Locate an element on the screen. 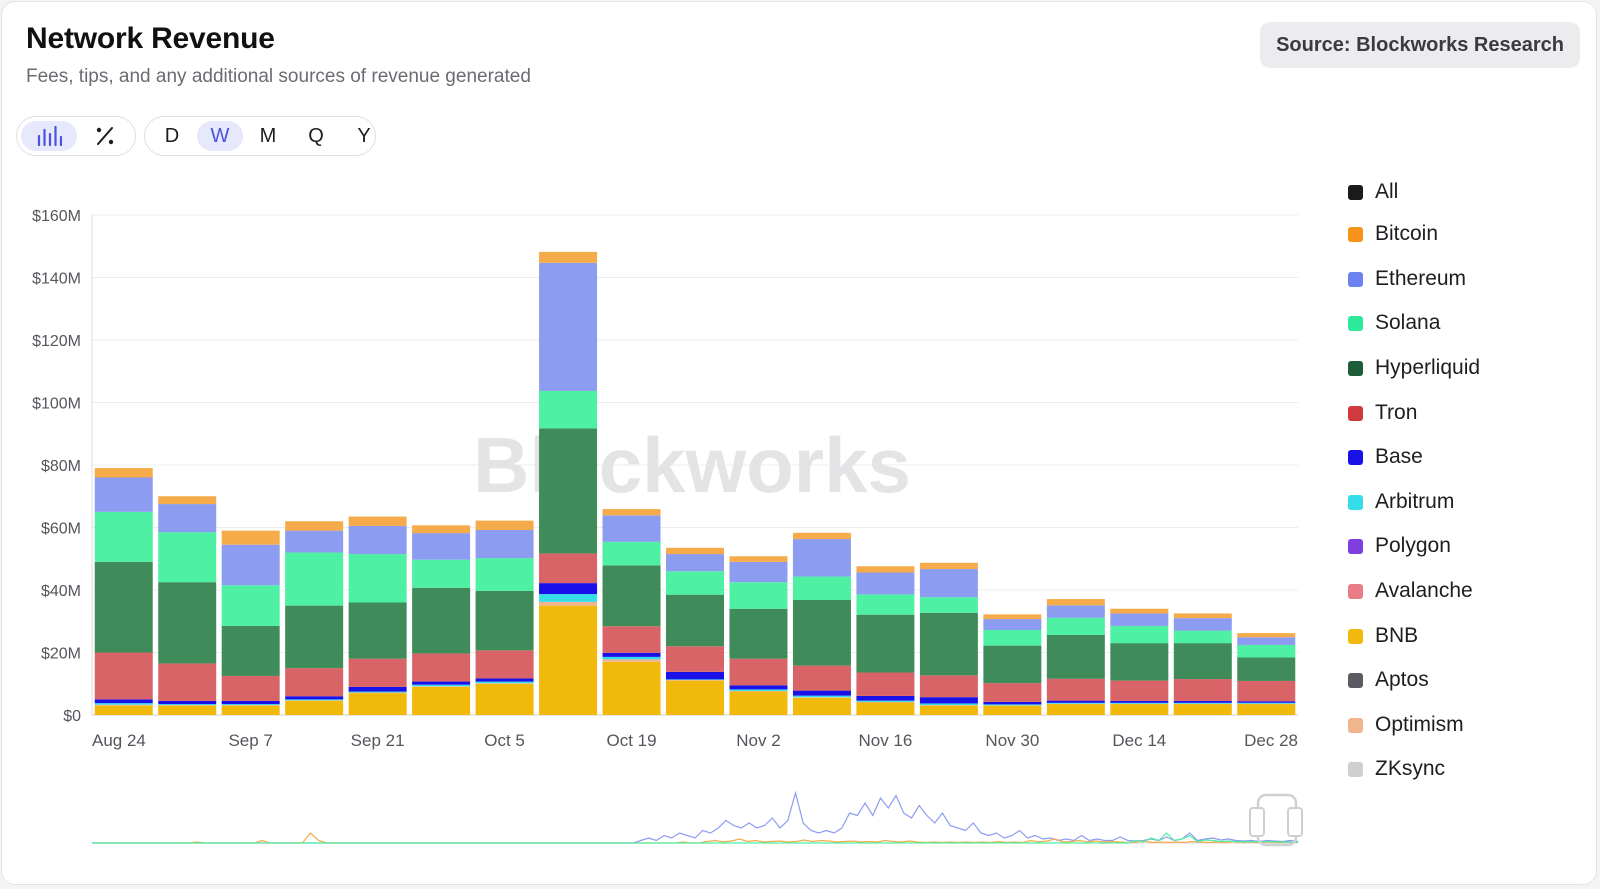 Image resolution: width=1600 pixels, height=889 pixels. legend-item-solana: Solana is located at coordinates (1394, 323).